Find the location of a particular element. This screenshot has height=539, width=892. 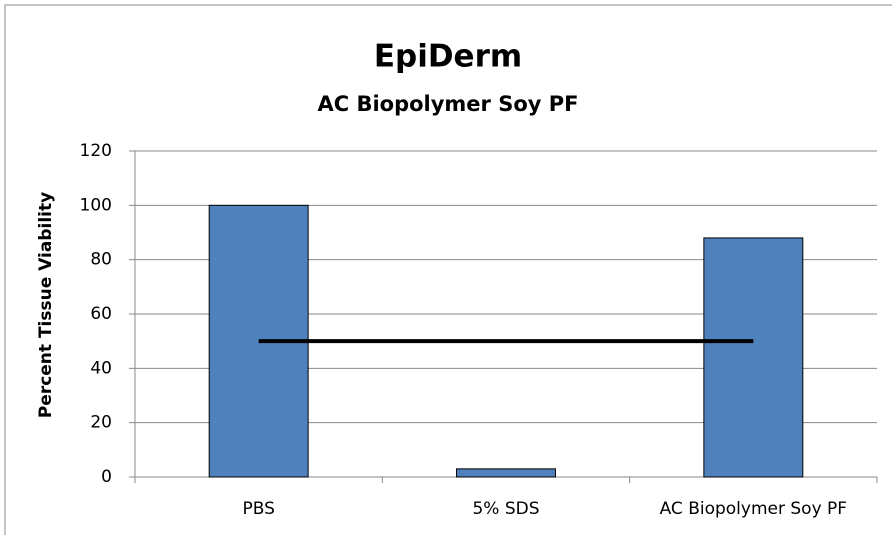

x-tick-label: AC Biopolymer Soy PF is located at coordinates (753, 509).